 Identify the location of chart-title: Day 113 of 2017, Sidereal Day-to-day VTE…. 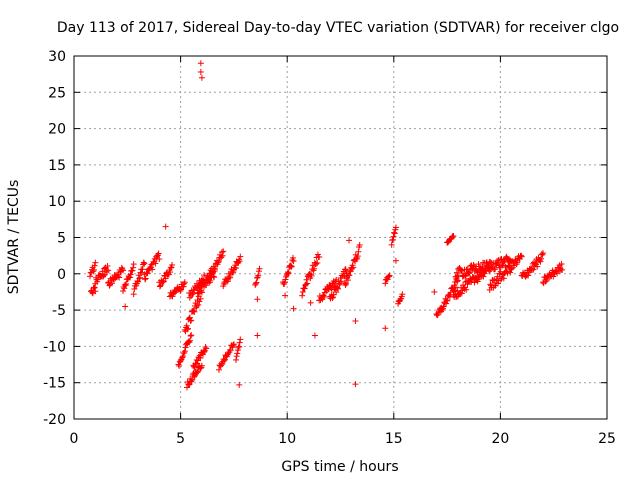
(338, 28).